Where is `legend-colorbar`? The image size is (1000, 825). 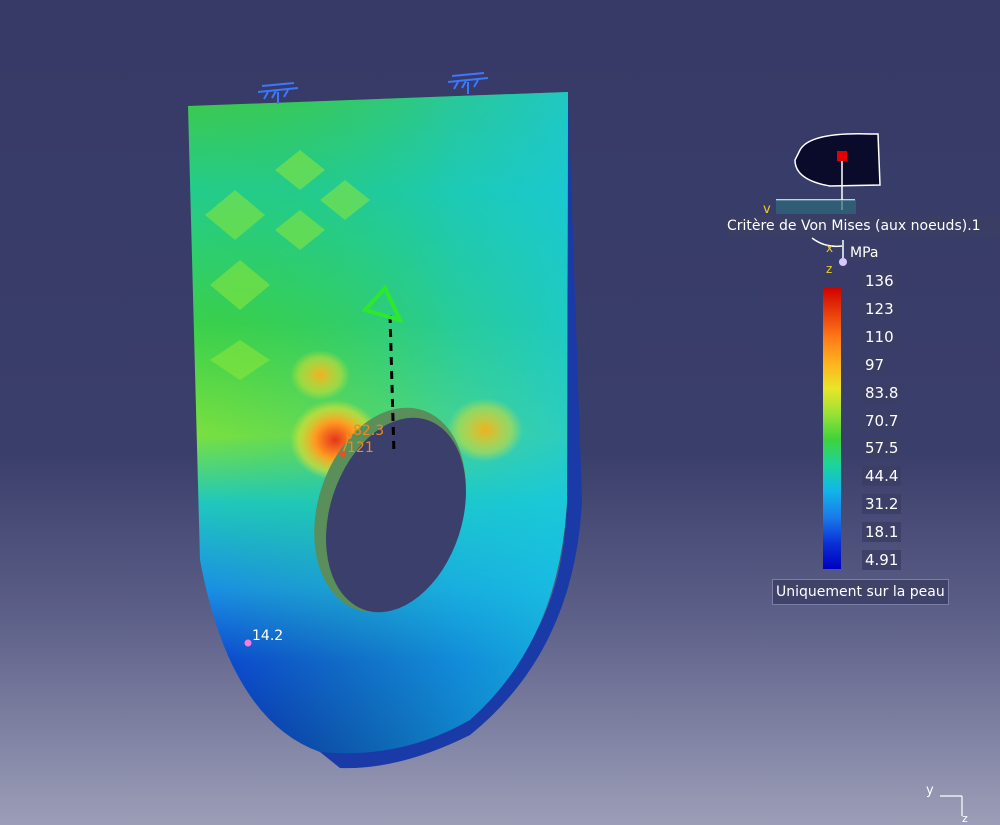
legend-colorbar is located at coordinates (832, 428).